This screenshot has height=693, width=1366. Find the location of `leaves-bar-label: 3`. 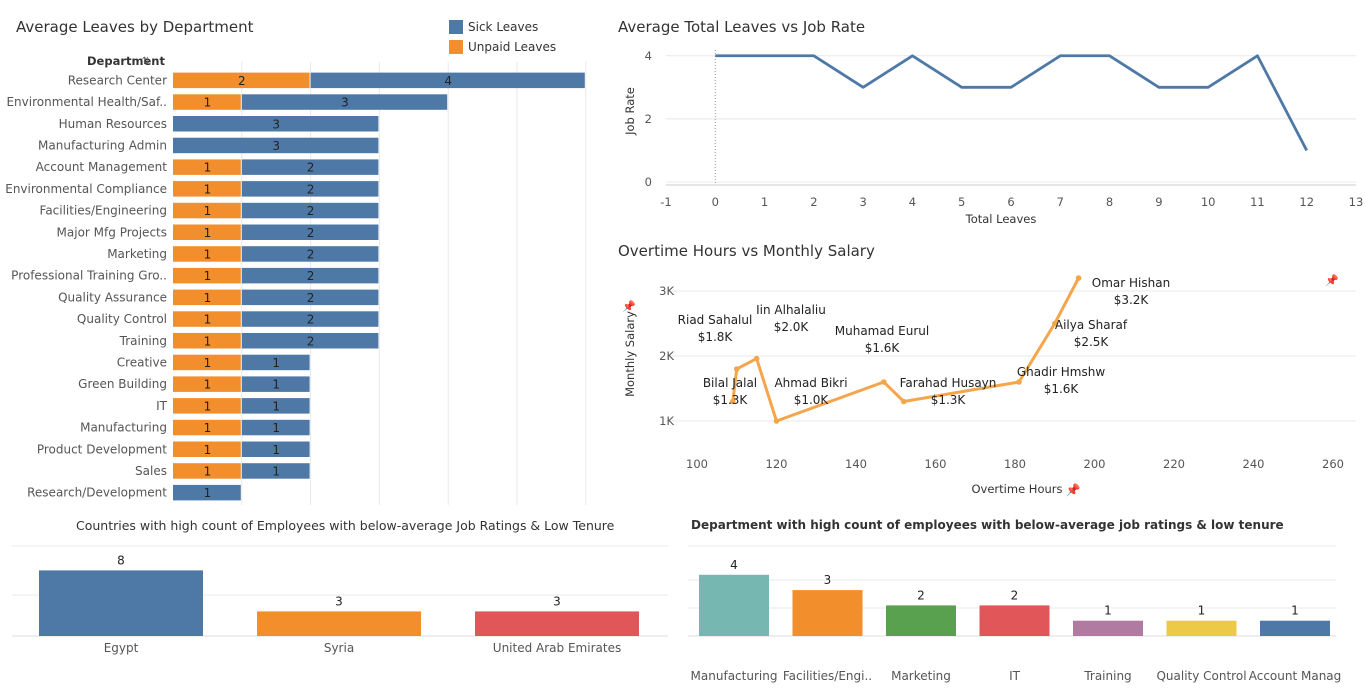

leaves-bar-label: 3 is located at coordinates (276, 146).